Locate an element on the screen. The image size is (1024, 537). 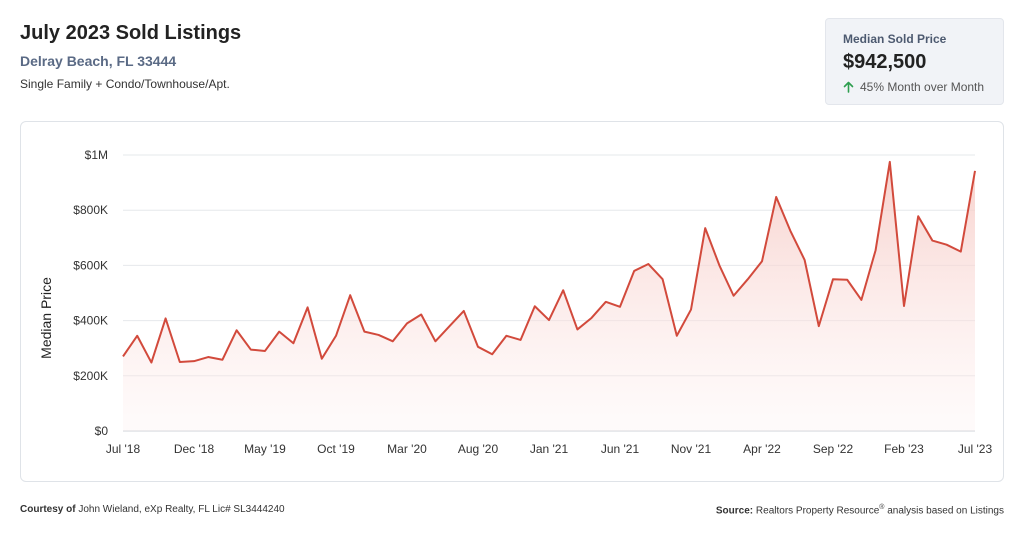
y-tick-label: $0 is located at coordinates (102, 431).